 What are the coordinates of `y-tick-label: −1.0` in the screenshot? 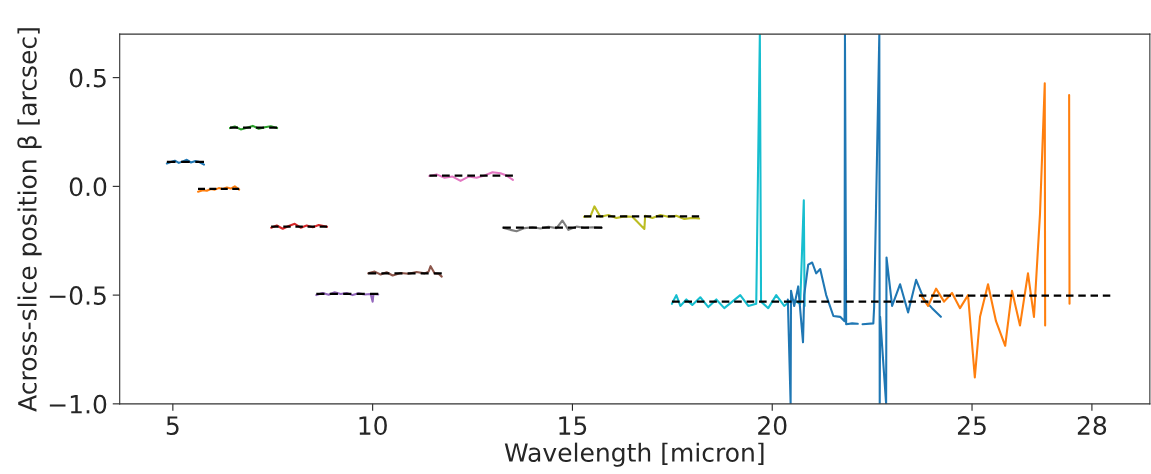 It's located at (78, 404).